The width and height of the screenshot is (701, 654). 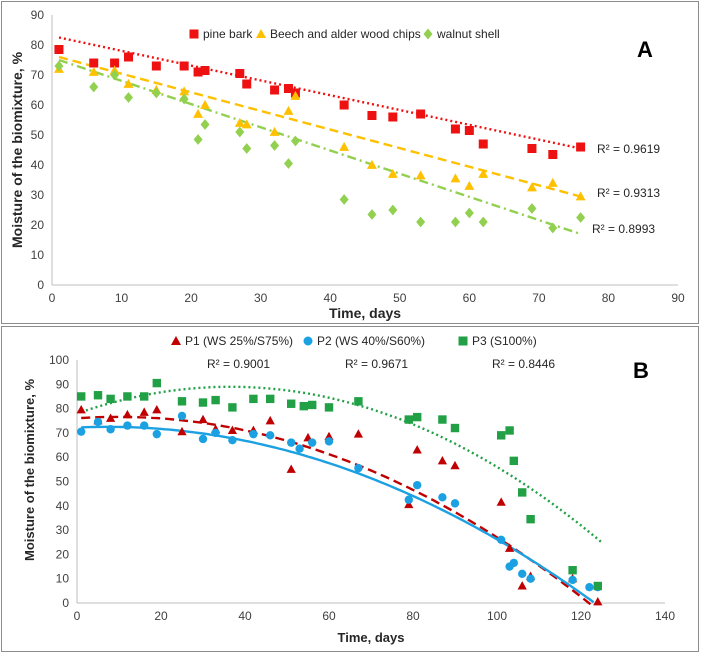 I want to click on legend-label-walnut-shell: walnut shell, so click(x=468, y=34).